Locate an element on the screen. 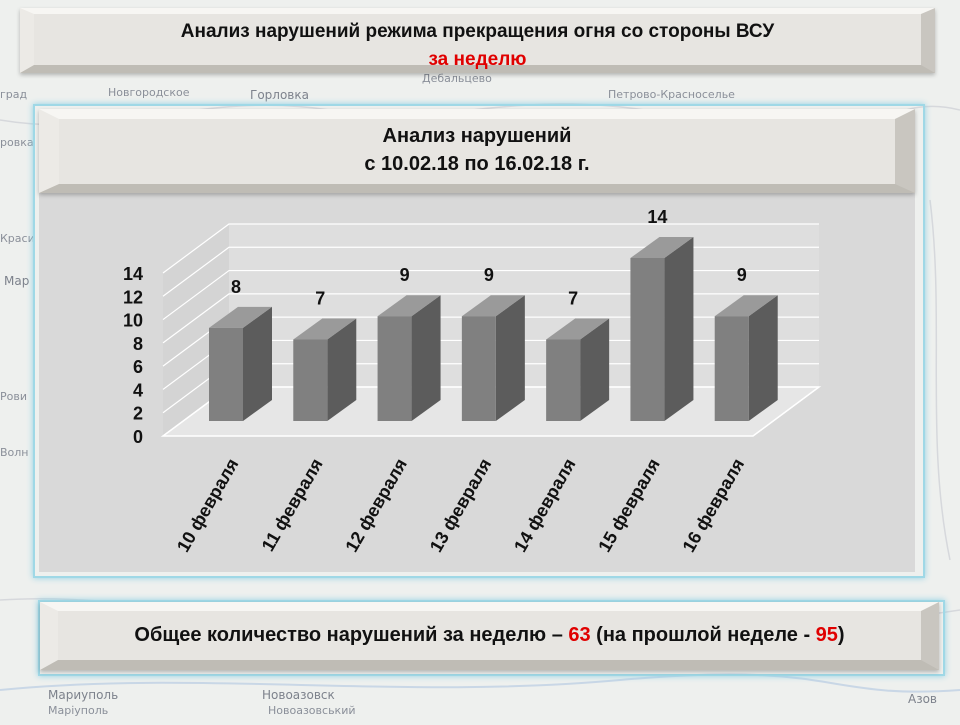 This screenshot has height=725, width=960. map-label: Мар is located at coordinates (17, 281).